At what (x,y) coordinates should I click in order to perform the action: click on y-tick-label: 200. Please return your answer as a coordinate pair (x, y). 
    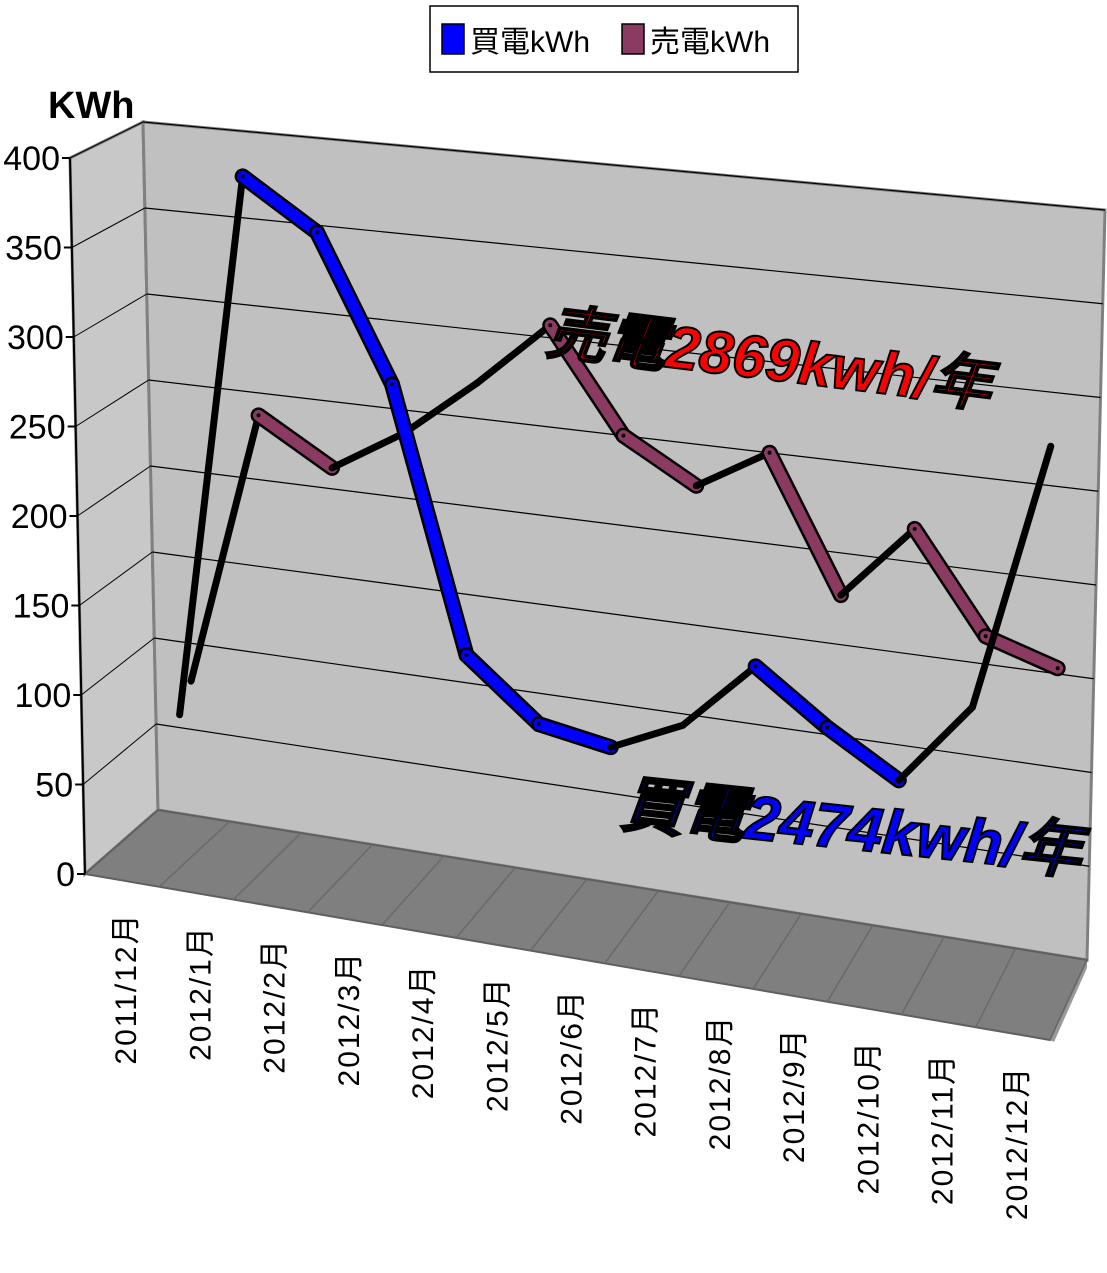
    Looking at the image, I should click on (39, 517).